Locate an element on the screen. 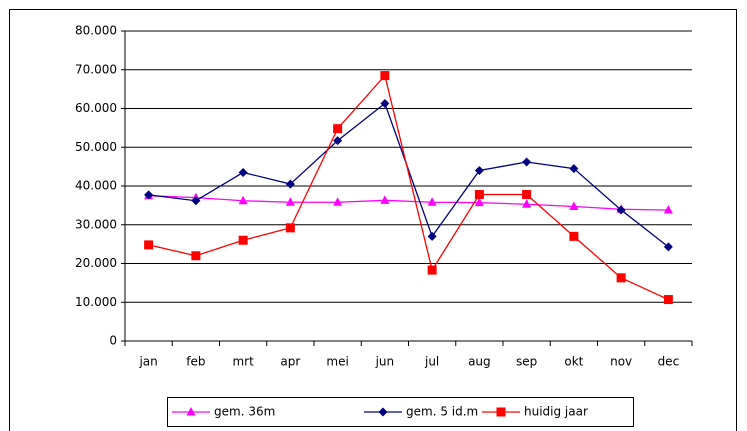  y-tick-label: 0 is located at coordinates (113, 341).